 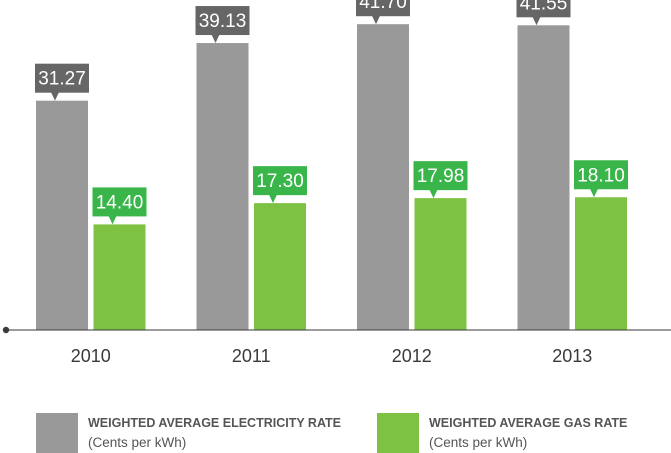 What do you see at coordinates (478, 442) in the screenshot?
I see `legend-unit-gas: (Cents per kWh)` at bounding box center [478, 442].